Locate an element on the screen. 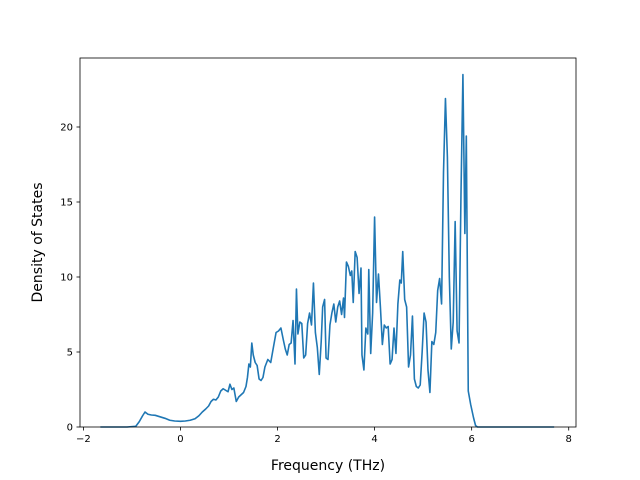  x-tick-label: 4 is located at coordinates (374, 439).